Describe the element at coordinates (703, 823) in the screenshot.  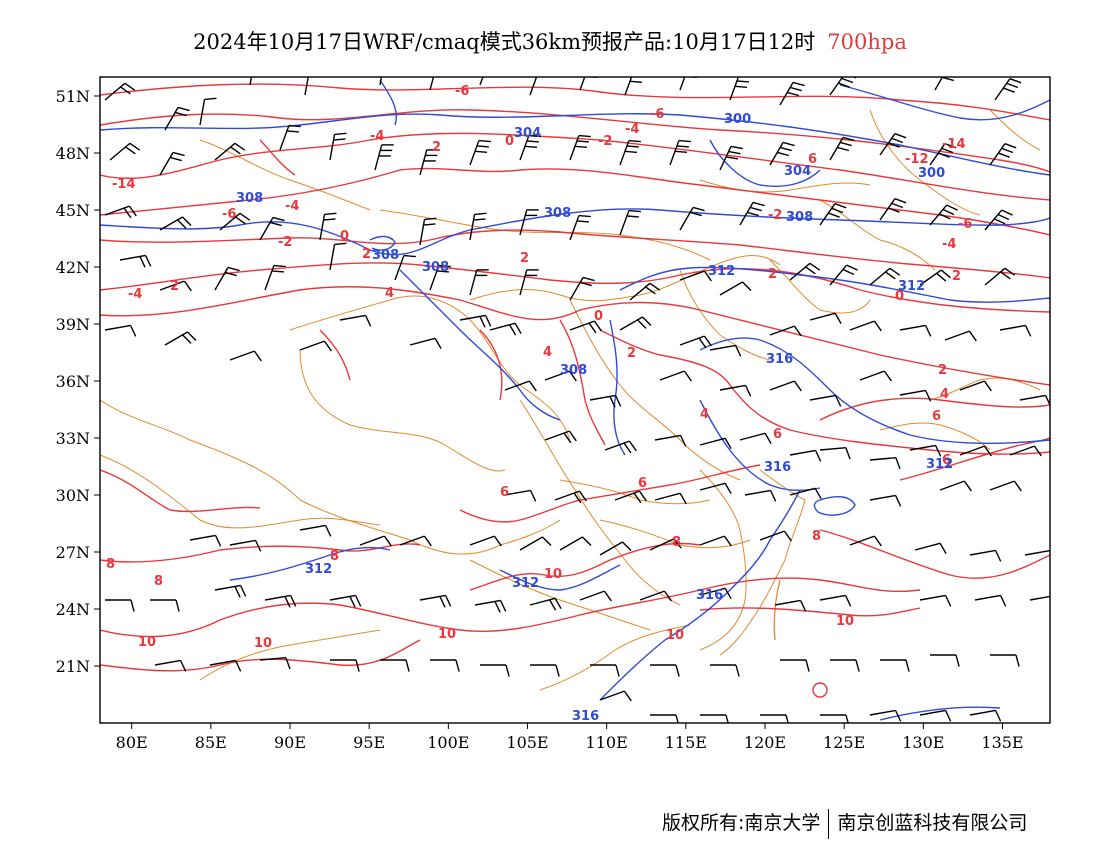
I see `copyright-label: 版权所有:` at that location.